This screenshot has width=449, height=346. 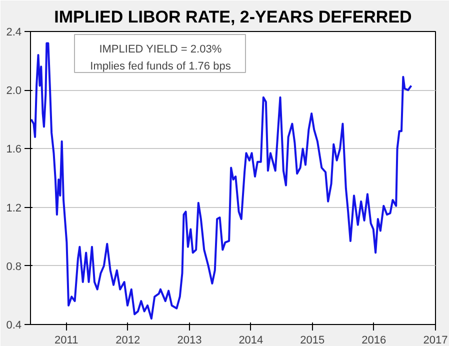 What do you see at coordinates (161, 66) in the screenshot?
I see `annotation: Implies fed funds of 1.76 bps` at bounding box center [161, 66].